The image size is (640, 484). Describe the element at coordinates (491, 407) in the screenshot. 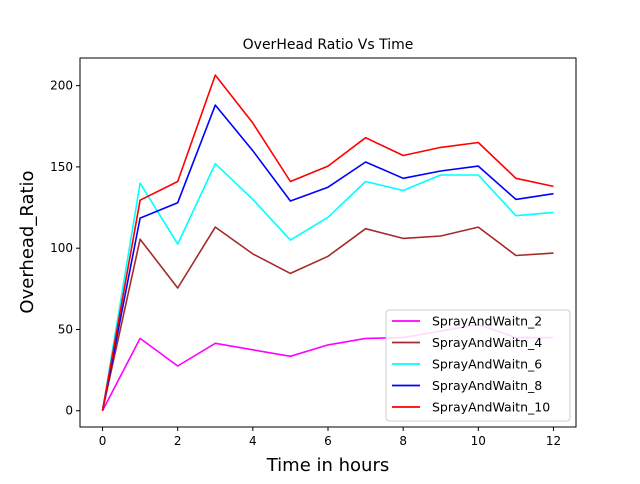

I see `legend-label: SprayAndWaitn_10` at that location.